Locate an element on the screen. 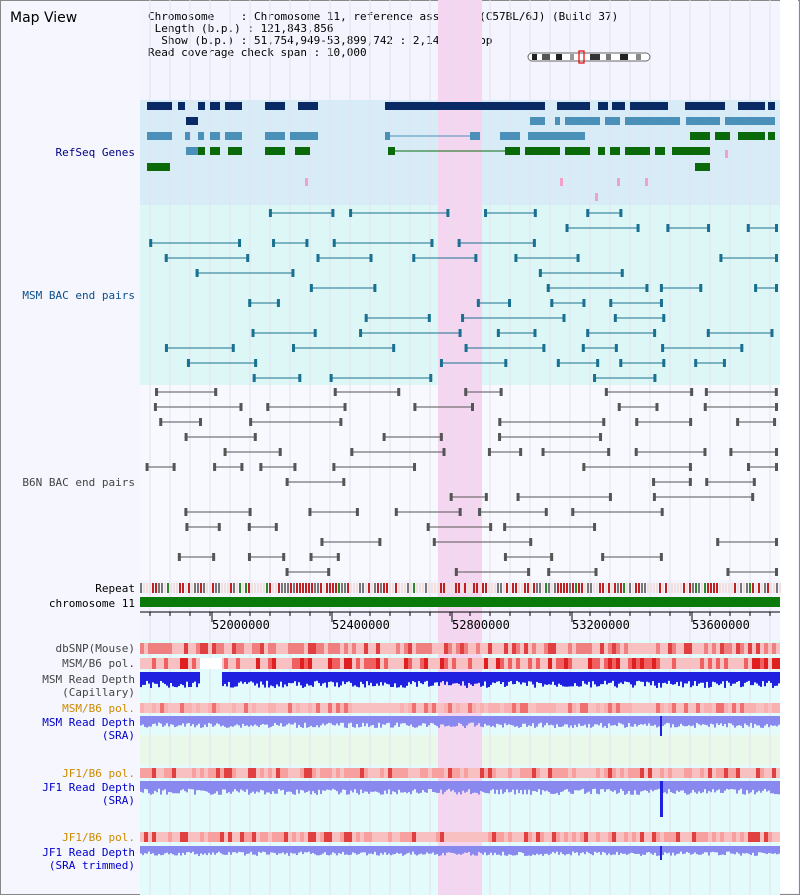 The image size is (800, 895). refseq-genes-label: RefSeq Genes is located at coordinates (95, 152).